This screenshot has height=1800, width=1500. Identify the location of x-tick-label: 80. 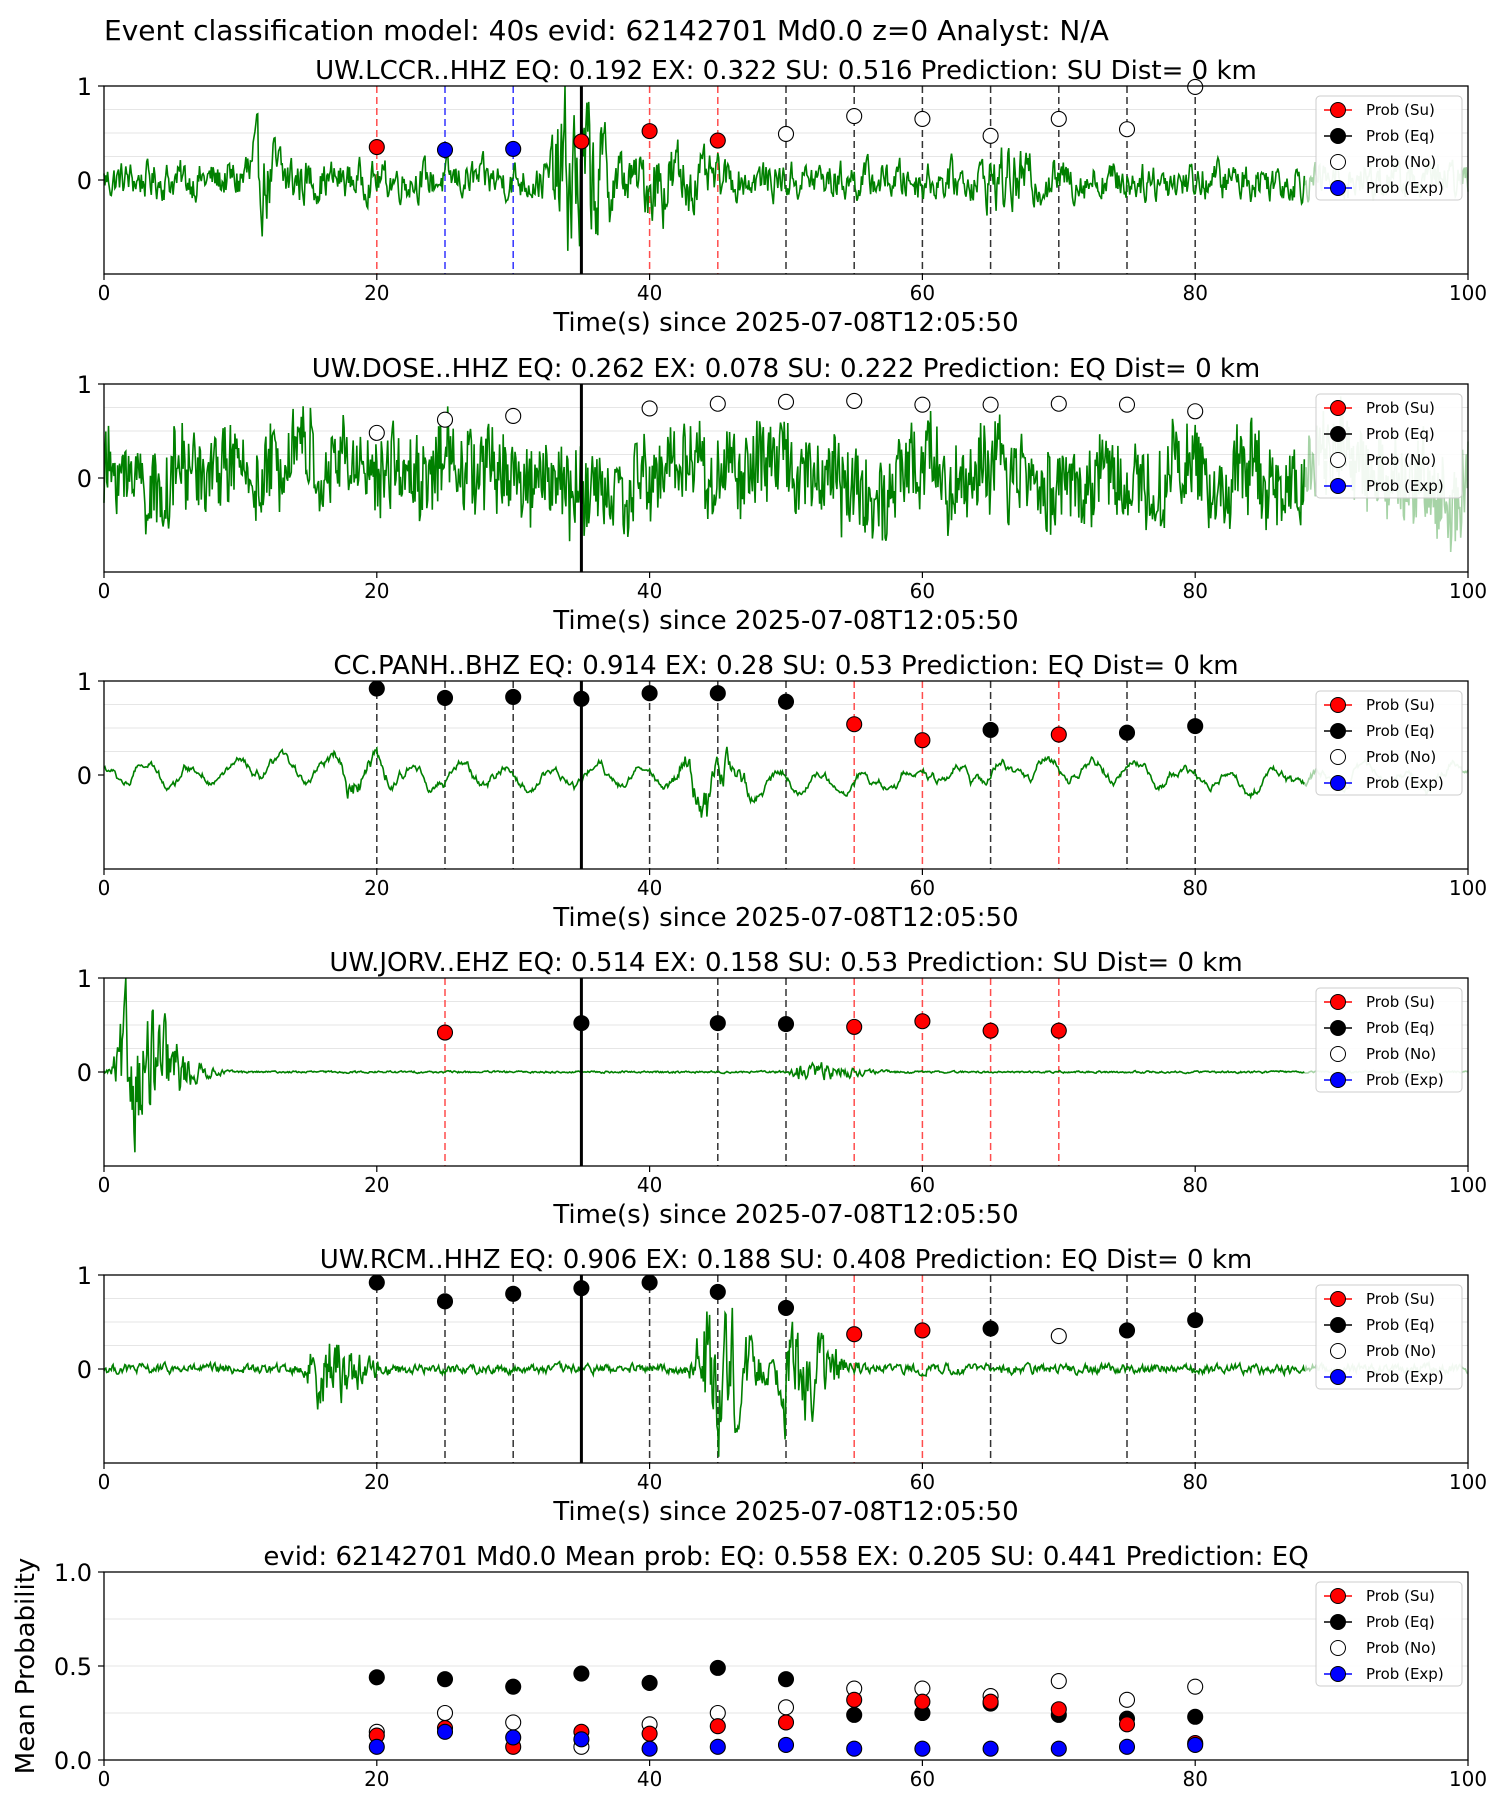
(1194, 888).